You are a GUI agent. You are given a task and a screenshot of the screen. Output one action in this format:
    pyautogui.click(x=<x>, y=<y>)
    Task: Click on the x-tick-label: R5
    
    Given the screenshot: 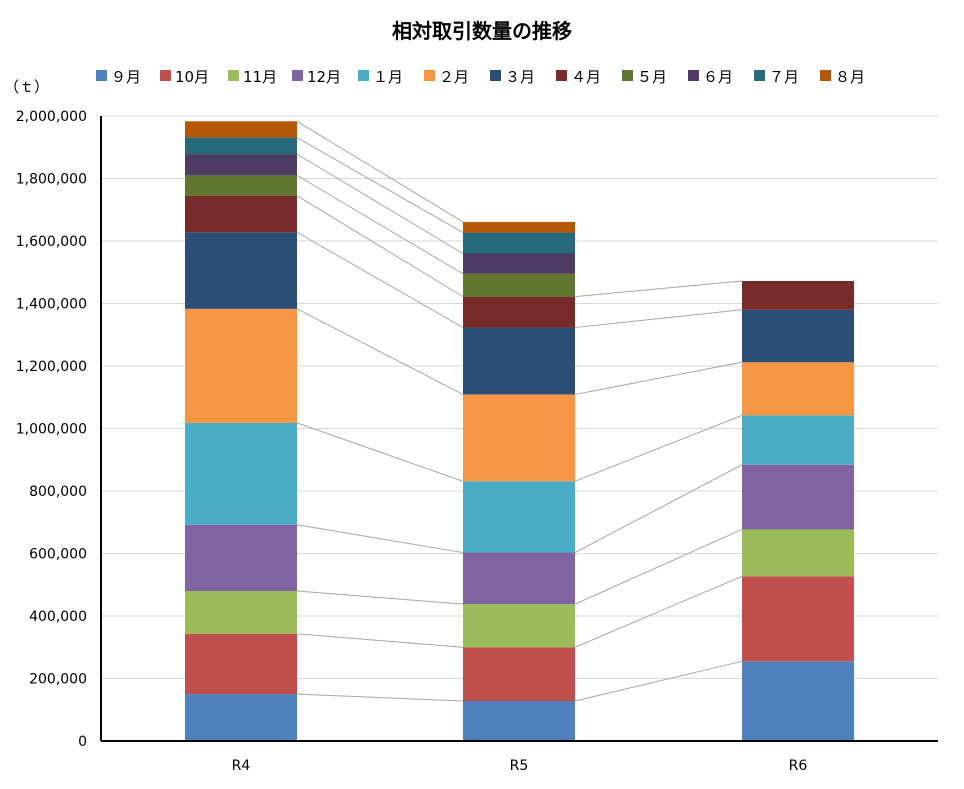 What is the action you would take?
    pyautogui.click(x=519, y=766)
    